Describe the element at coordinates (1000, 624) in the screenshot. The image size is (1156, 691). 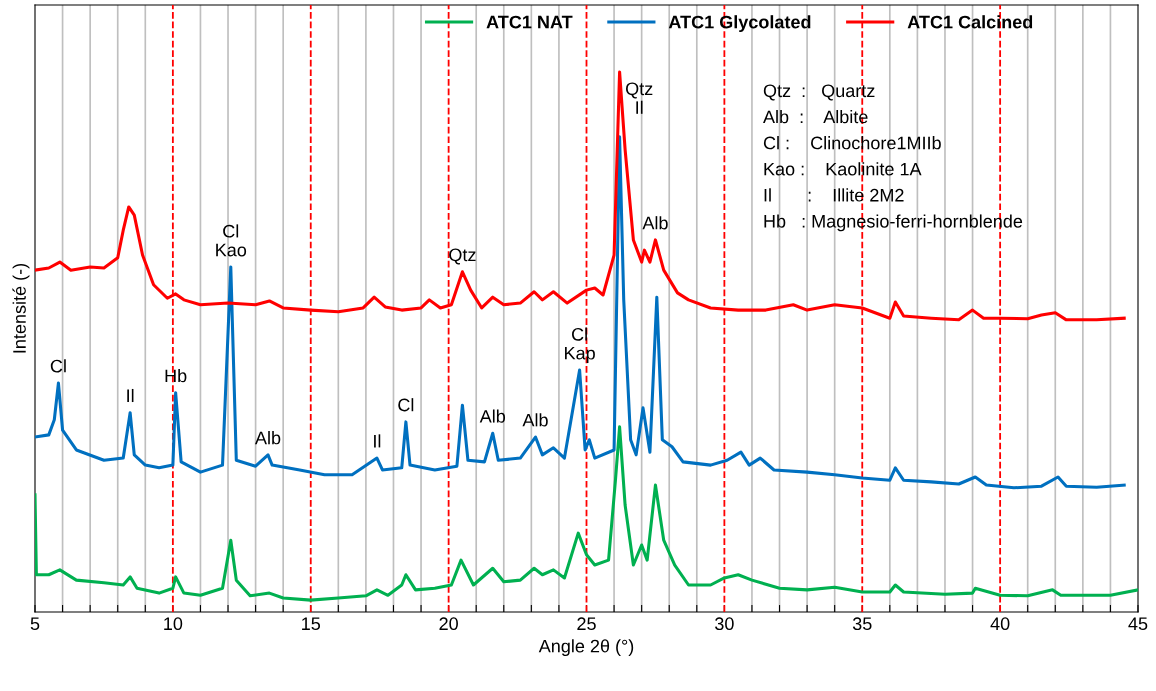
I see `x-tick-label: 40` at that location.